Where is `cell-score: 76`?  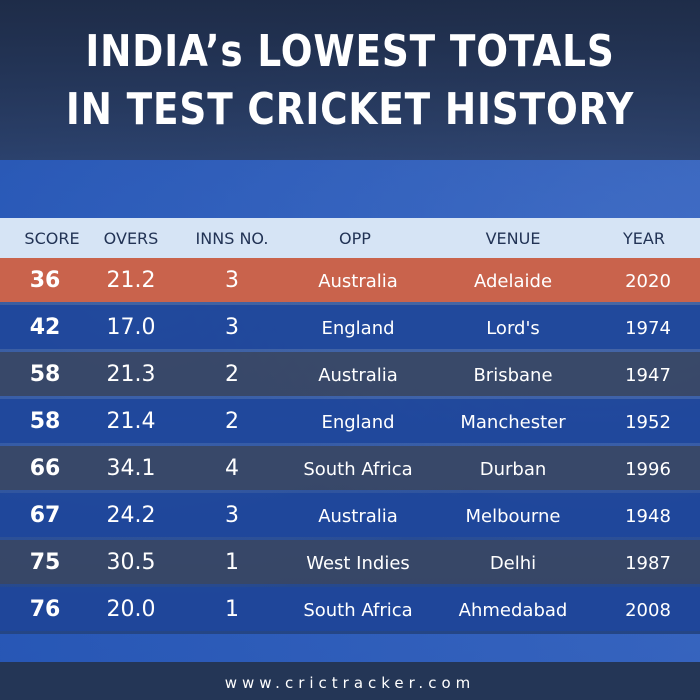 cell-score: 76 is located at coordinates (45, 609).